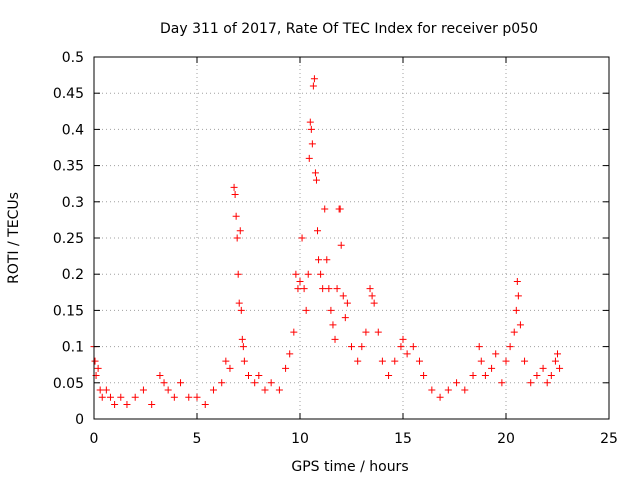  Describe the element at coordinates (14, 238) in the screenshot. I see `y-axis-title: ROTI / TECUs` at that location.